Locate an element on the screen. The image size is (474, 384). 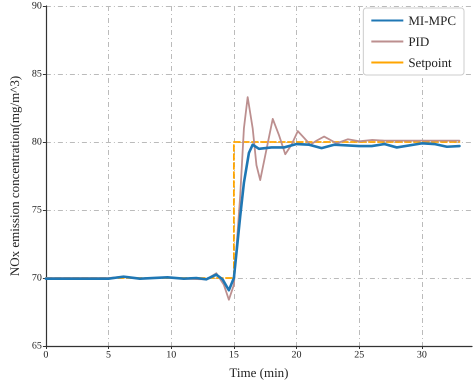
x-tick-label: 0 is located at coordinates (45, 355).